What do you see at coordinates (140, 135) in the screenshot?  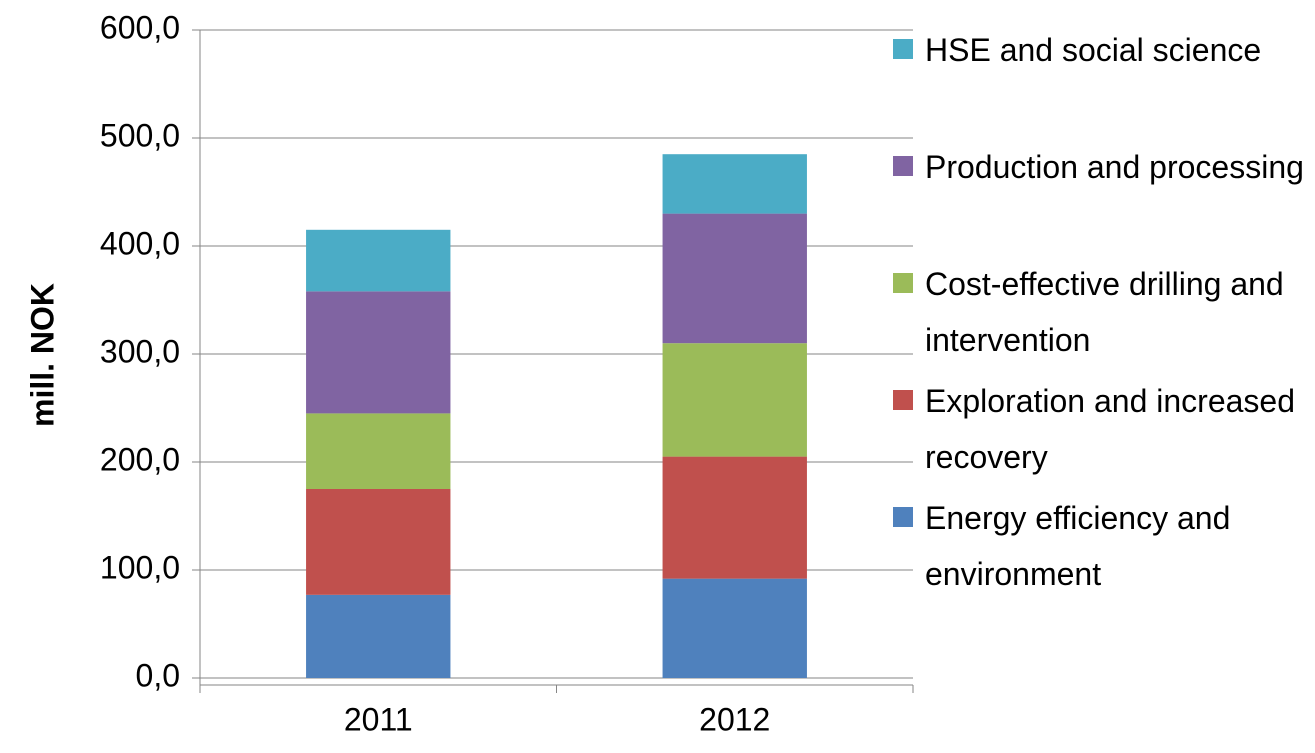 I see `y-tick-label: 500,0` at bounding box center [140, 135].